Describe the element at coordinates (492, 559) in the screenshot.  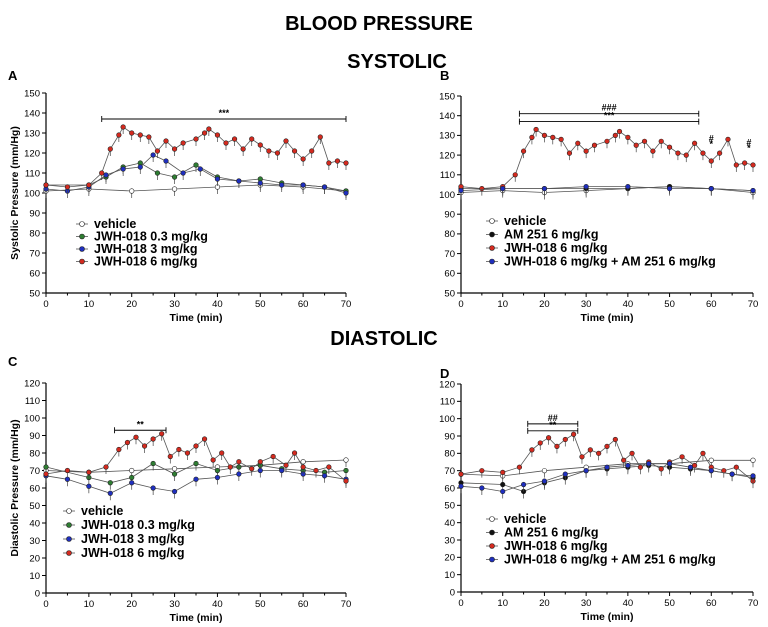
I see `panel-d-legend-jwh-018-6-mg-kg-am-251-6-mg-kg-marker` at that location.